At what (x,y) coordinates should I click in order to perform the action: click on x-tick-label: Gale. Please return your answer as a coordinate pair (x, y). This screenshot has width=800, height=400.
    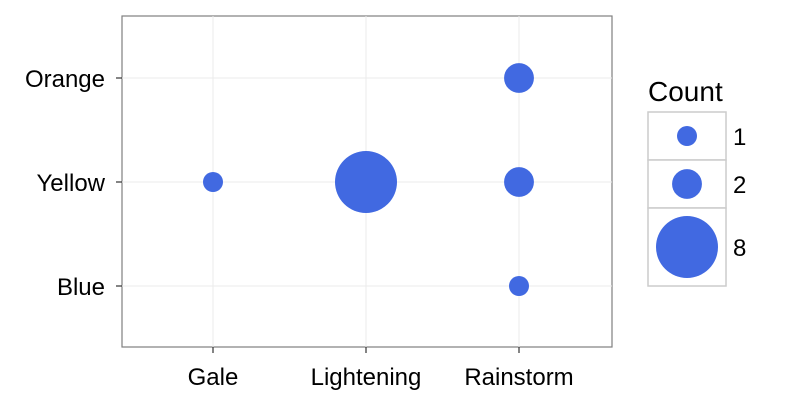
    Looking at the image, I should click on (213, 377).